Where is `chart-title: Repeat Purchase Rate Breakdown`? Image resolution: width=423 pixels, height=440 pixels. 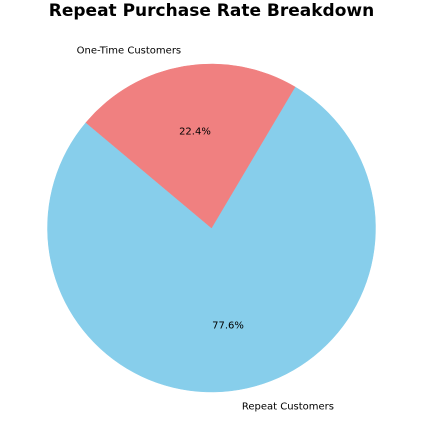 chart-title: Repeat Purchase Rate Breakdown is located at coordinates (211, 11).